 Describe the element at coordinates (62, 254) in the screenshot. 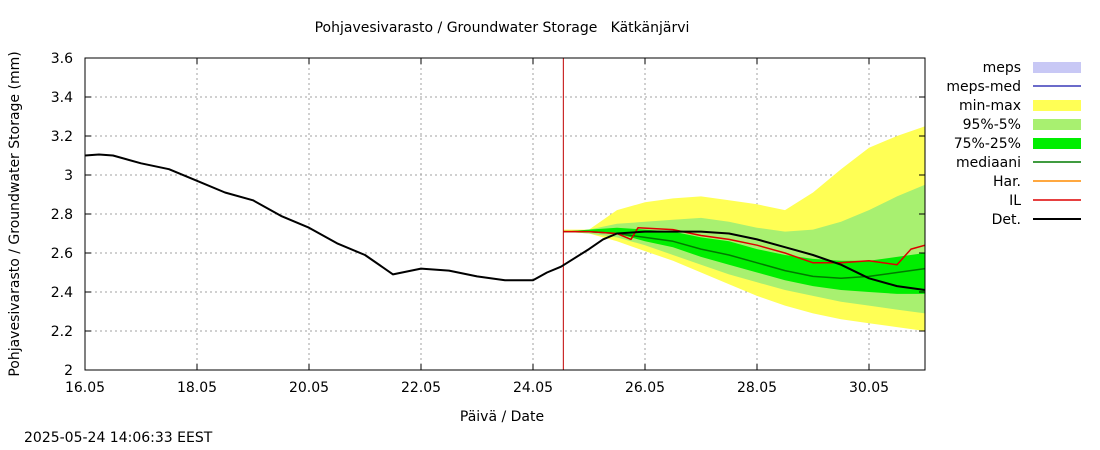

I see `y-tick-label: 2.6` at that location.